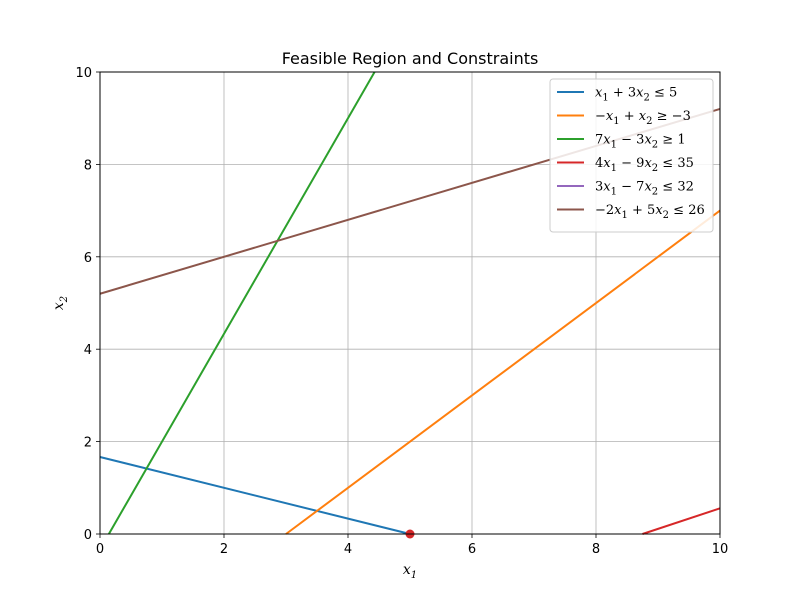  I want to click on y-tick-label: 4, so click(88, 350).